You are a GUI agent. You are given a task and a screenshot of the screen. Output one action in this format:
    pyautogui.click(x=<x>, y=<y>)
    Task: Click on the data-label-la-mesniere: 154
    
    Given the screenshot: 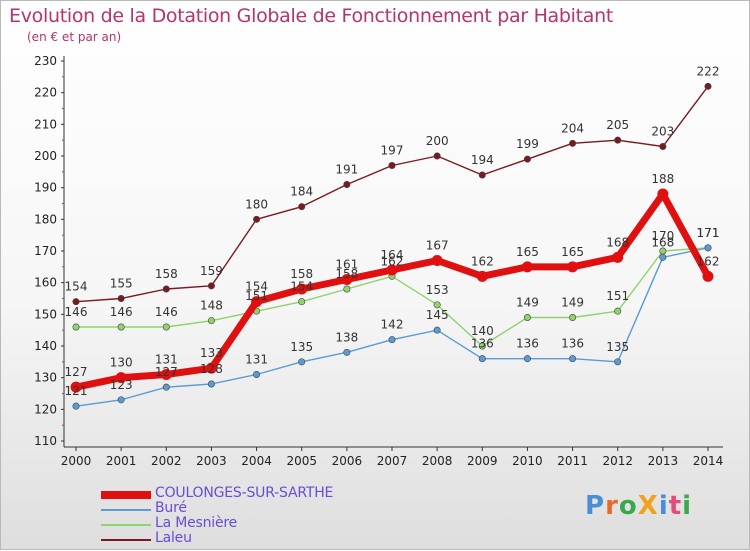 What is the action you would take?
    pyautogui.click(x=301, y=287)
    